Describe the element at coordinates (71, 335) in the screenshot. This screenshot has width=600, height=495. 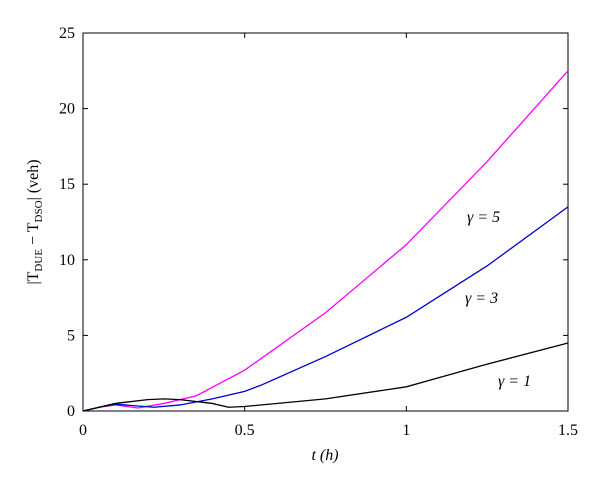
I see `y-tick-label: 5` at that location.